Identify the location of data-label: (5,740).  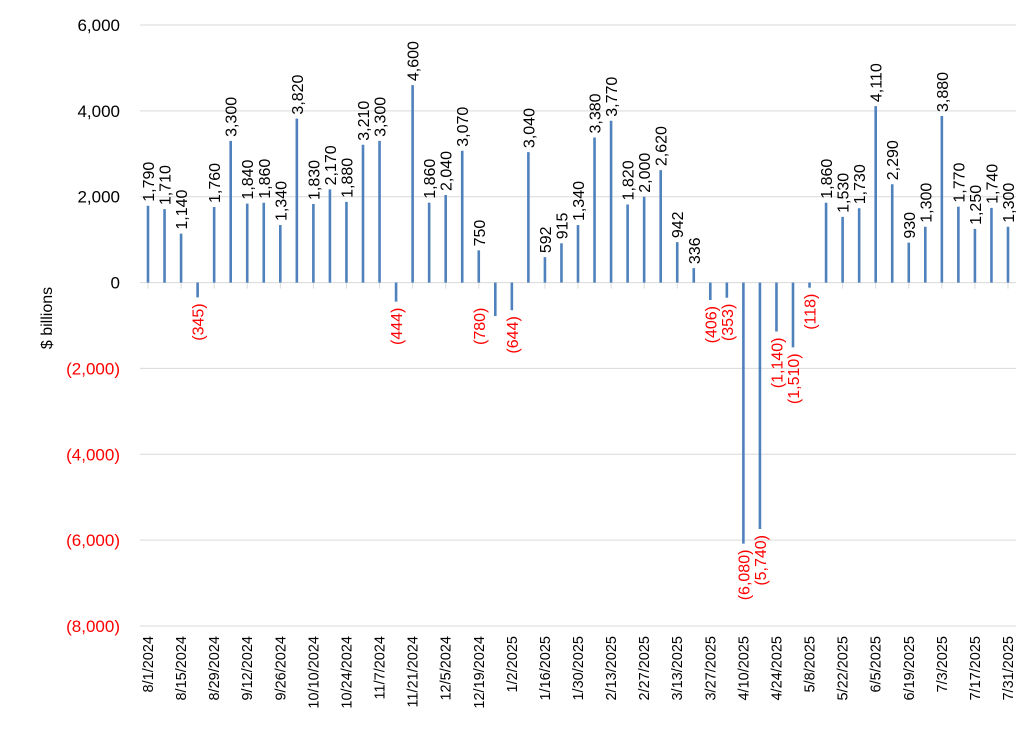
(761, 560).